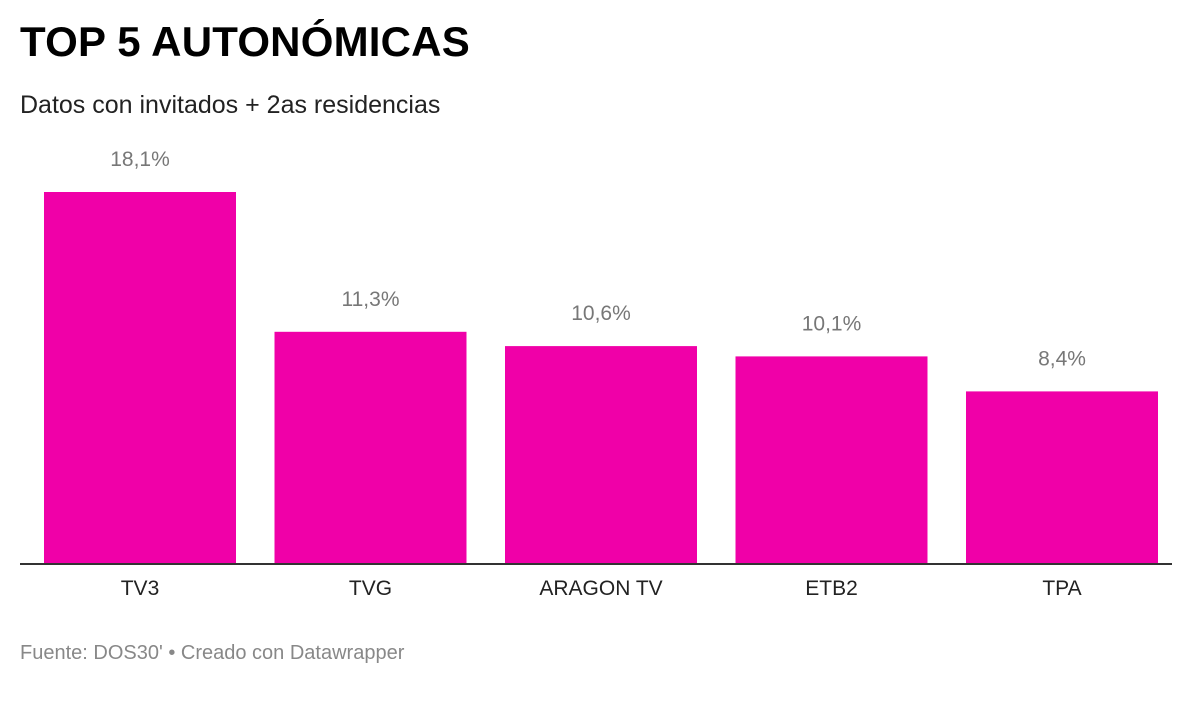 The height and width of the screenshot is (704, 1192). Describe the element at coordinates (230, 105) in the screenshot. I see `chart-subtitle: Datos con invitados + 2as residencias` at that location.